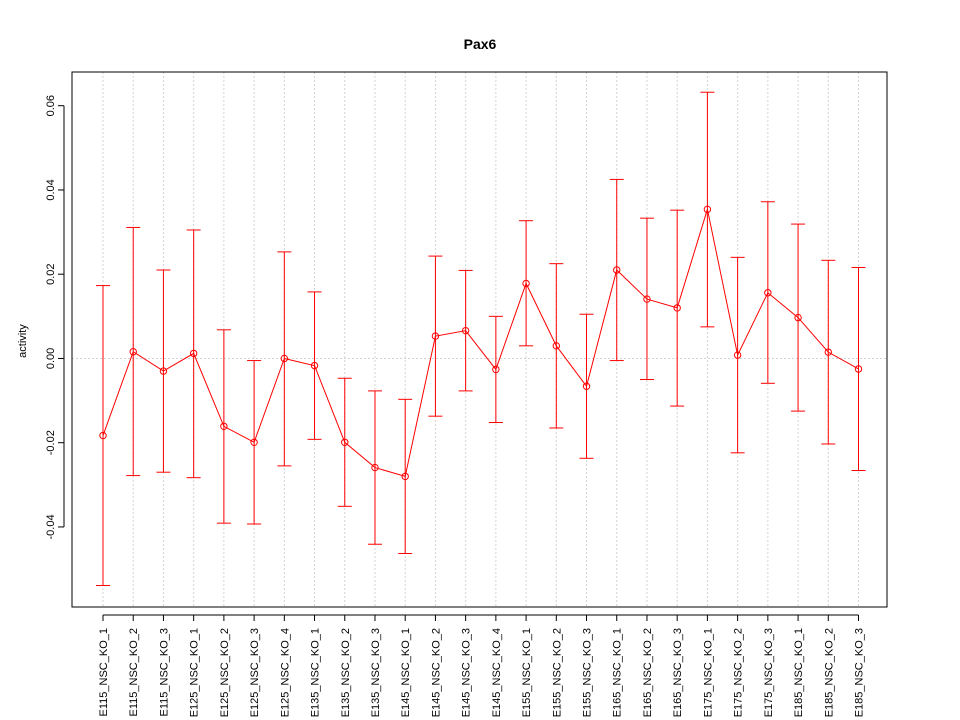 This screenshot has height=720, width=960. I want to click on x-tick-label: E115_NSC_KO_1, so click(104, 672).